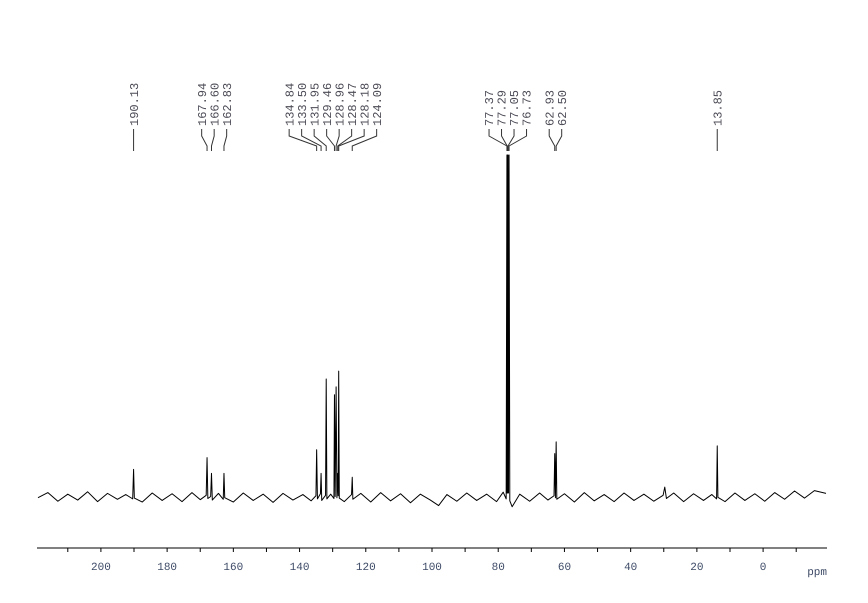 The height and width of the screenshot is (603, 868). What do you see at coordinates (527, 108) in the screenshot?
I see `annotation: 76.73` at bounding box center [527, 108].